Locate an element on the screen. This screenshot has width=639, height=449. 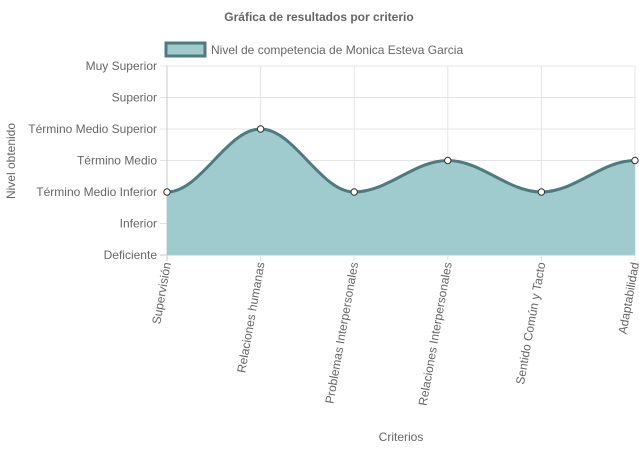
y-tick-label: Superior is located at coordinates (134, 98).